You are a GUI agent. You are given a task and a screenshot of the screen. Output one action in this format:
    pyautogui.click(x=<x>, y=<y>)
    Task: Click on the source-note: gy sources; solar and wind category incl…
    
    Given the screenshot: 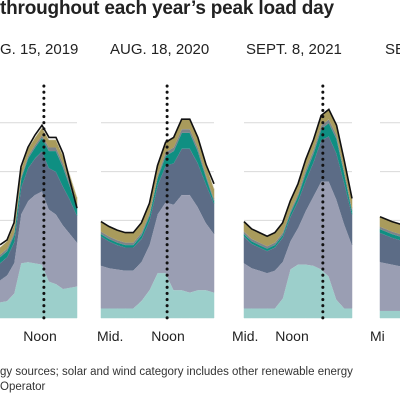 What is the action you would take?
    pyautogui.click(x=176, y=380)
    